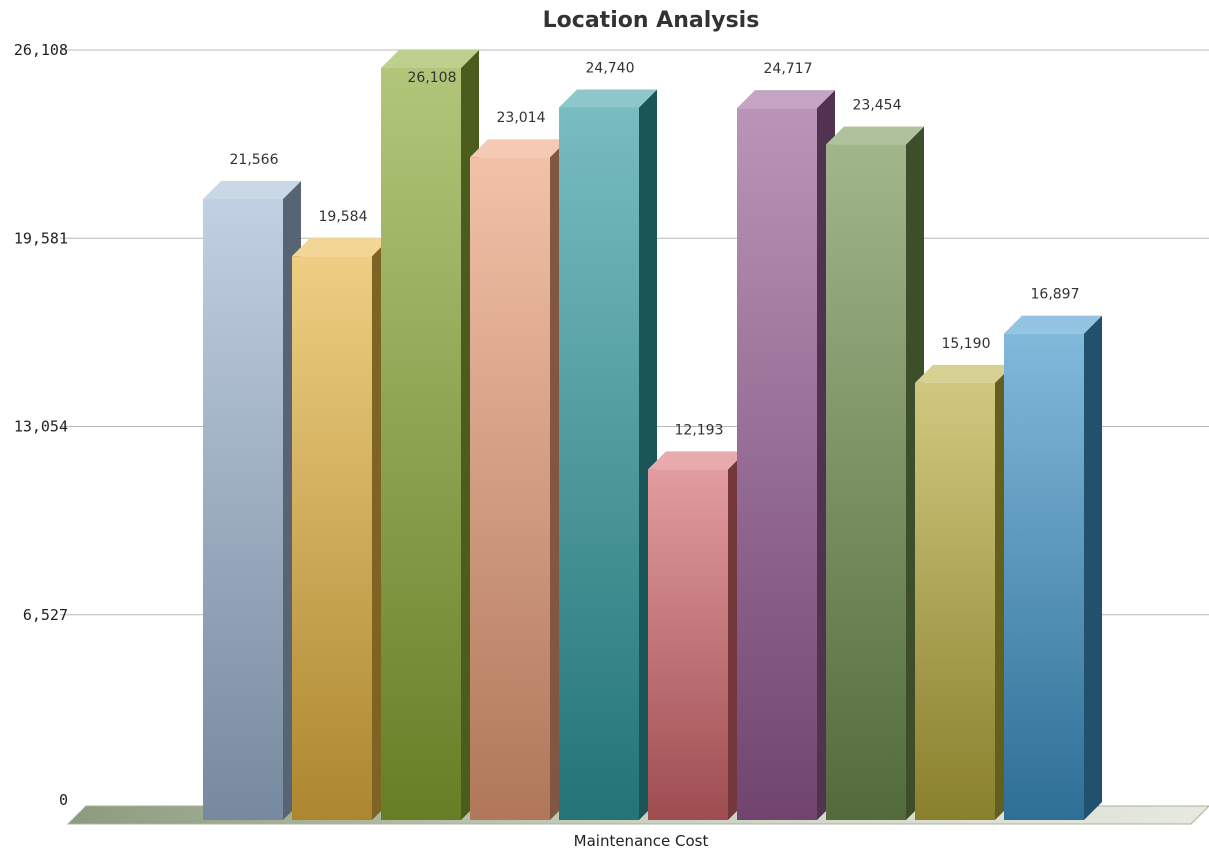  I want to click on y-tick-label: 19,581, so click(41, 238).